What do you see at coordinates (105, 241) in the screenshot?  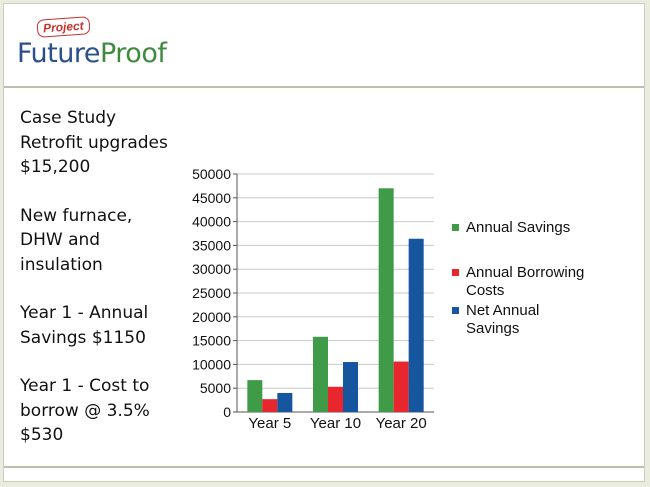 I see `paragraph-upgrades: New furnace, DHW and insulation` at bounding box center [105, 241].